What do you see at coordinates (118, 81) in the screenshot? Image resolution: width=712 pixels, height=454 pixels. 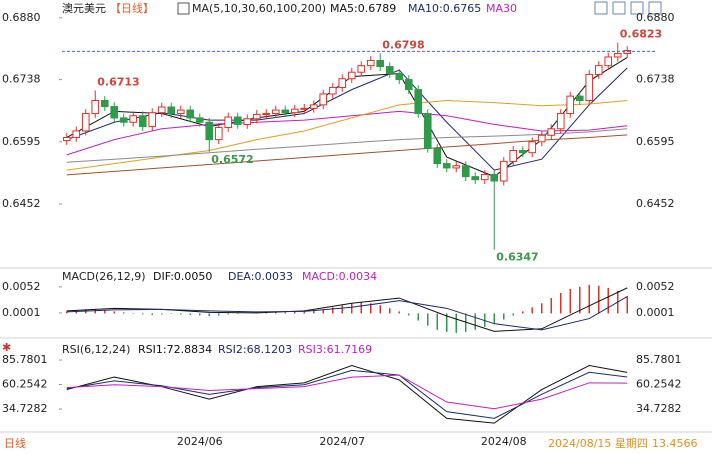 I see `price-annotation: 0.6713` at bounding box center [118, 81].